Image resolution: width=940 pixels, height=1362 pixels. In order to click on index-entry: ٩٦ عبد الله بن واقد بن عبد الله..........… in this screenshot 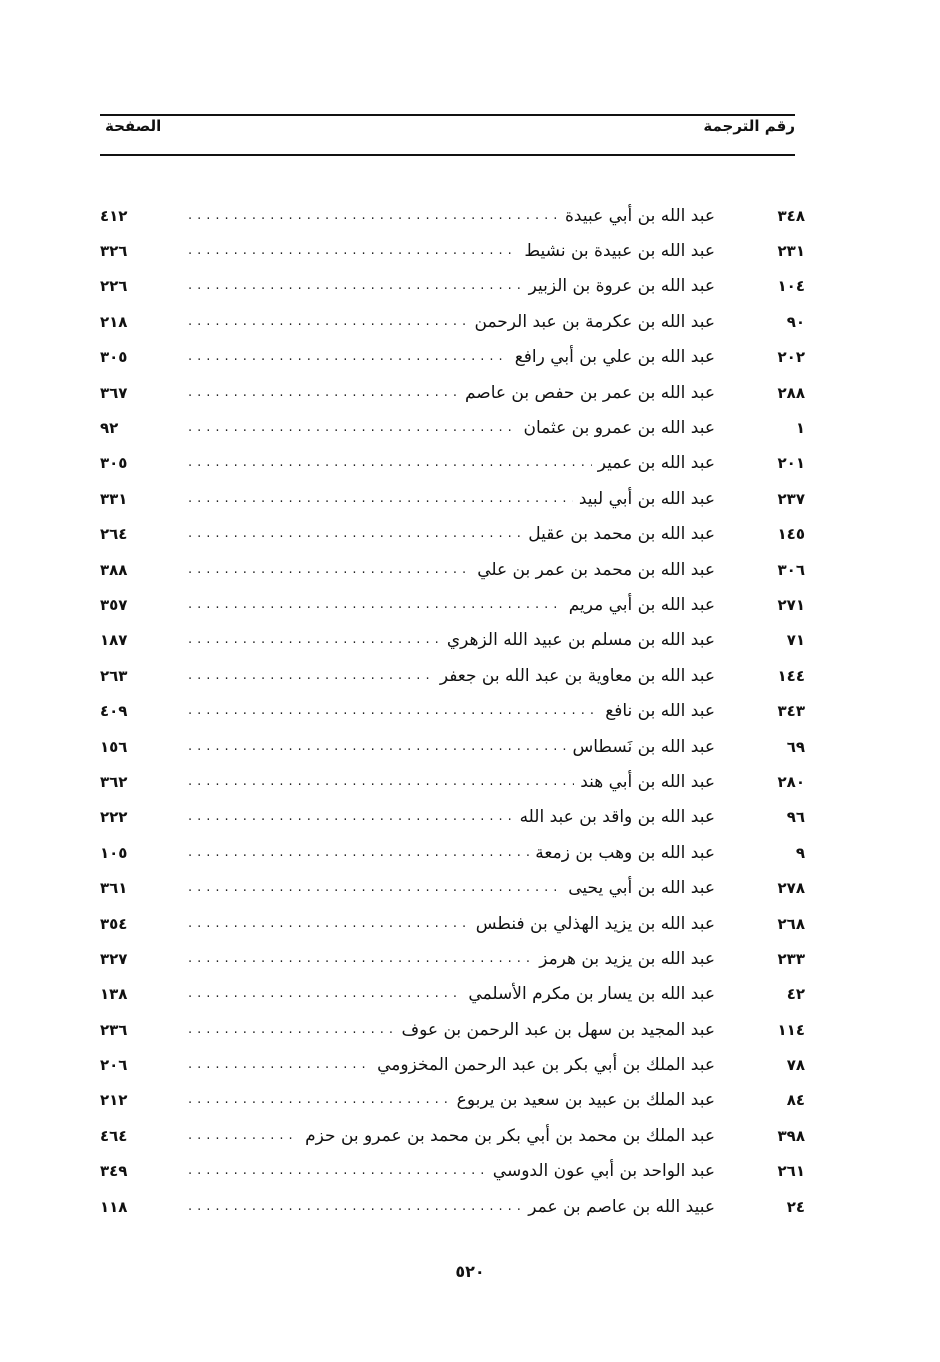, I will do `click(452, 817)`.